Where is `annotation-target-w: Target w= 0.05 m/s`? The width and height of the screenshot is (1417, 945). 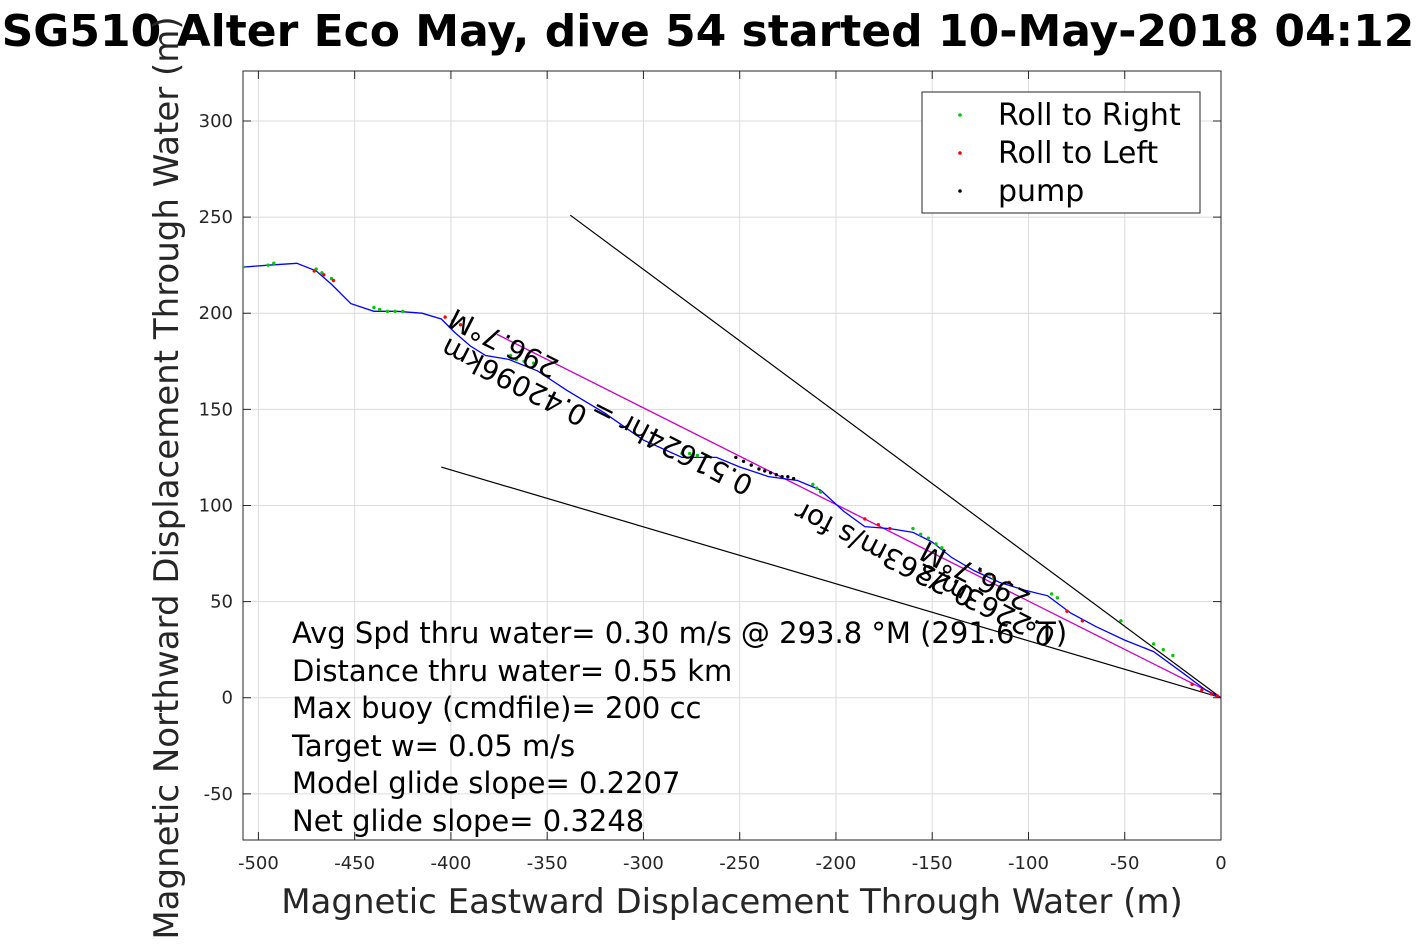 annotation-target-w: Target w= 0.05 m/s is located at coordinates (433, 746).